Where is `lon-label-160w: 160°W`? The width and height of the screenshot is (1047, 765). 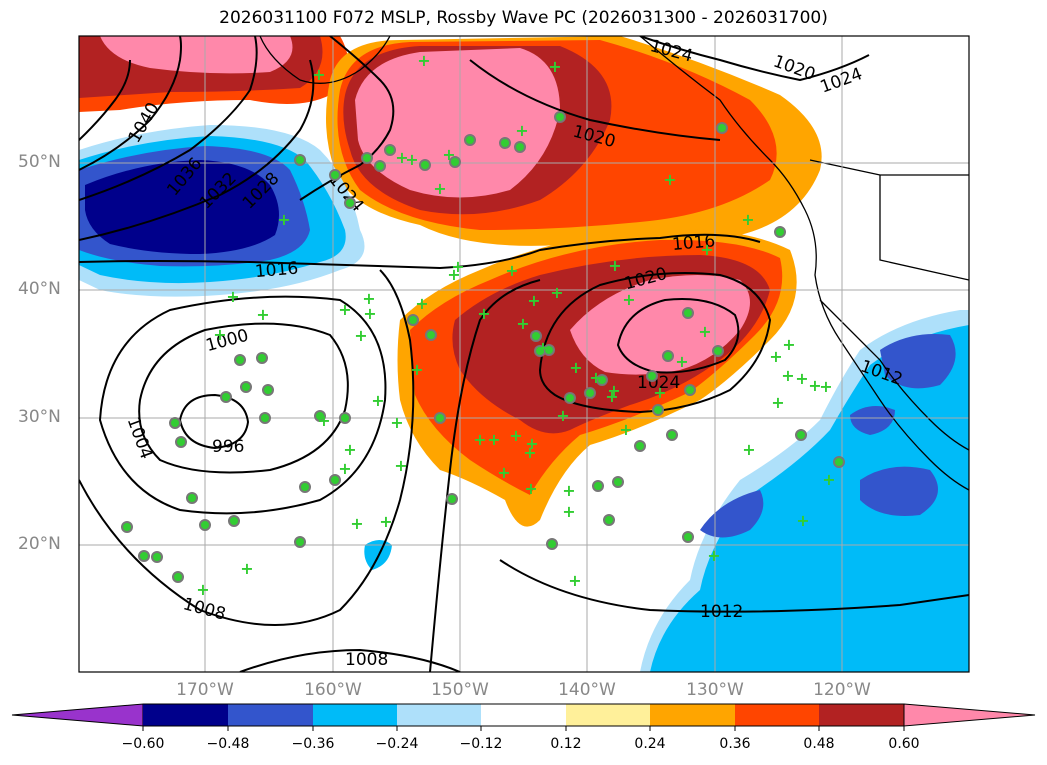 lon-label-160w: 160°W is located at coordinates (333, 690).